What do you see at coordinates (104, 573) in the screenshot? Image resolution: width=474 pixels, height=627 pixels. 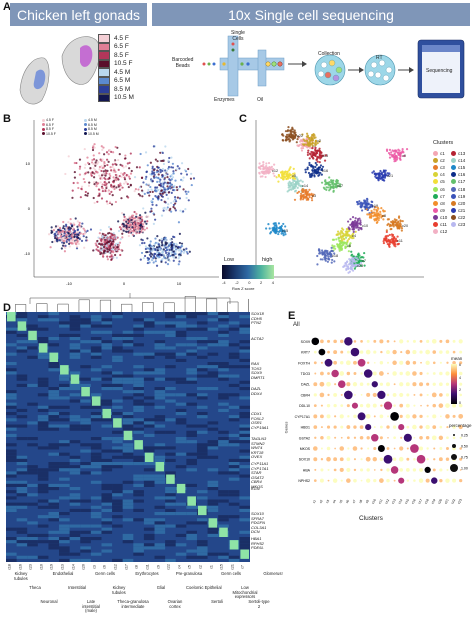 I see `heatmap-celltype-label: Germ cells` at bounding box center [104, 573].